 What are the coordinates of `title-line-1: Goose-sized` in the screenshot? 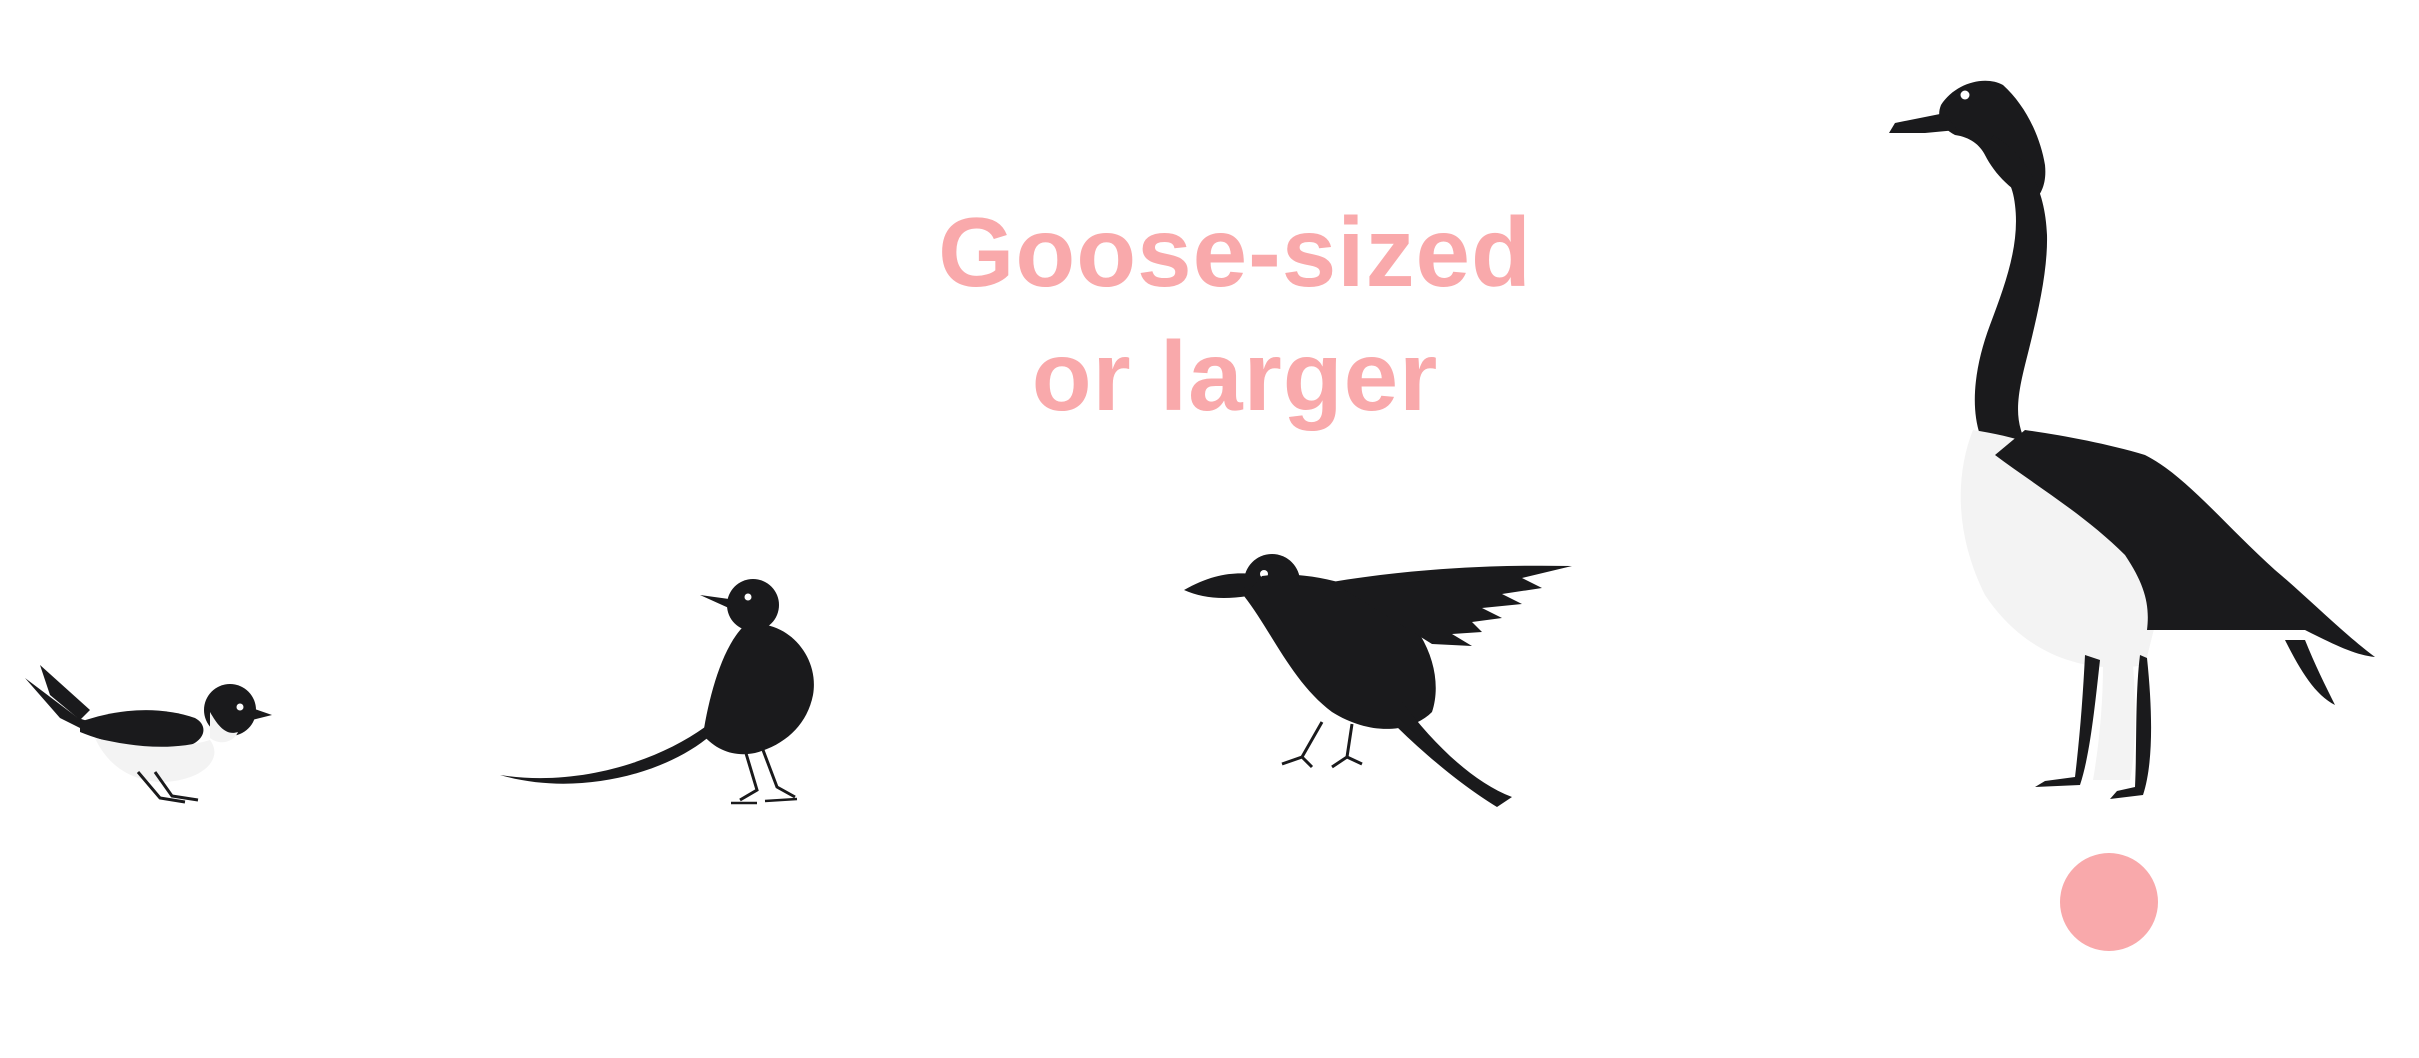 It's located at (1235, 252).